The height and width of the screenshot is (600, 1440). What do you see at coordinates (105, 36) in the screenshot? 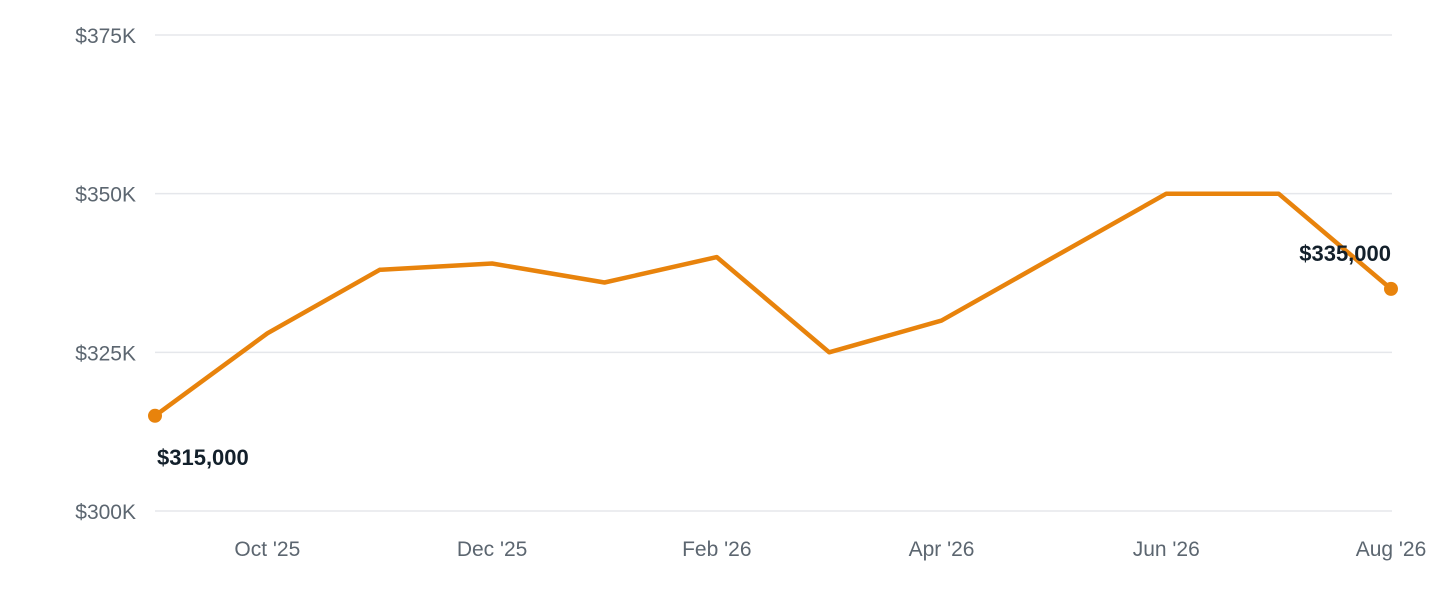
I see `y-tick-label: $375K` at bounding box center [105, 36].